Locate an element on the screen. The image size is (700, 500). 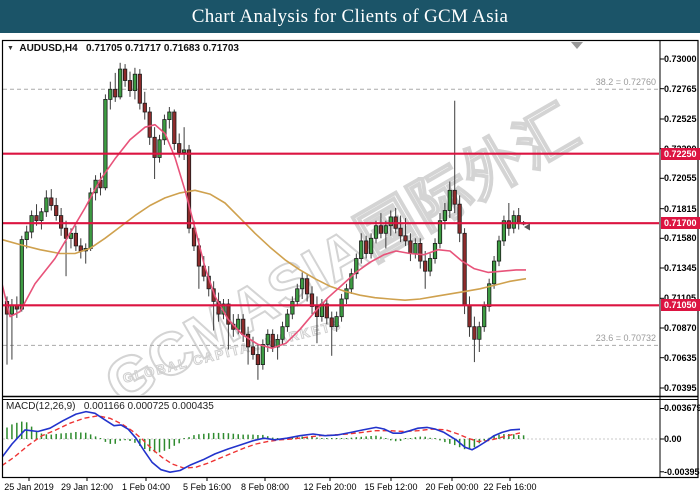
price-axis-label: 0.71815 is located at coordinates (680, 209).